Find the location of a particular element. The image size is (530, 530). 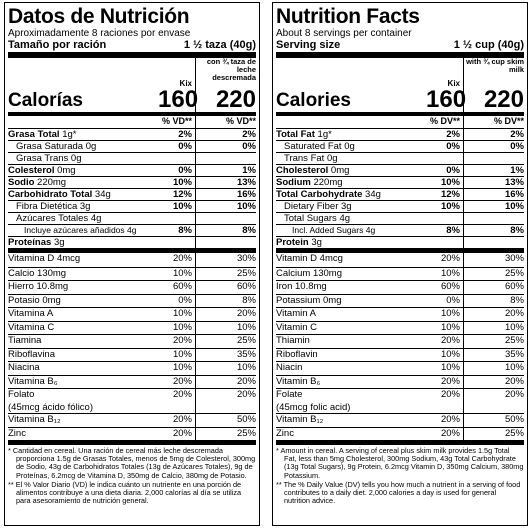

vitamin-name: Niacina is located at coordinates (24, 367).